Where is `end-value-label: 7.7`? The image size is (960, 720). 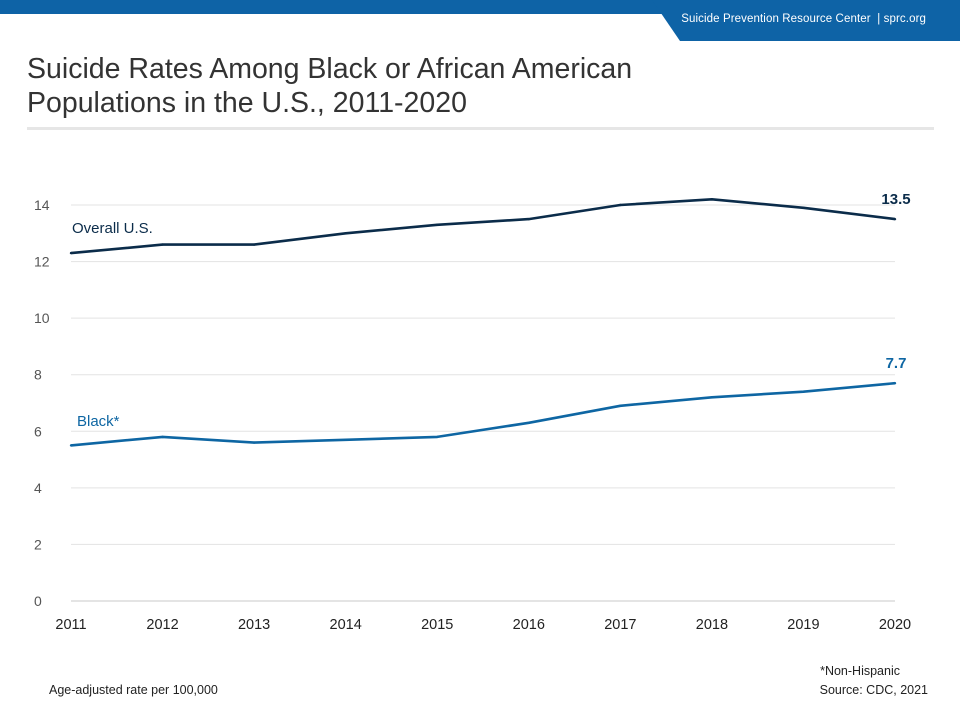 end-value-label: 7.7 is located at coordinates (896, 363).